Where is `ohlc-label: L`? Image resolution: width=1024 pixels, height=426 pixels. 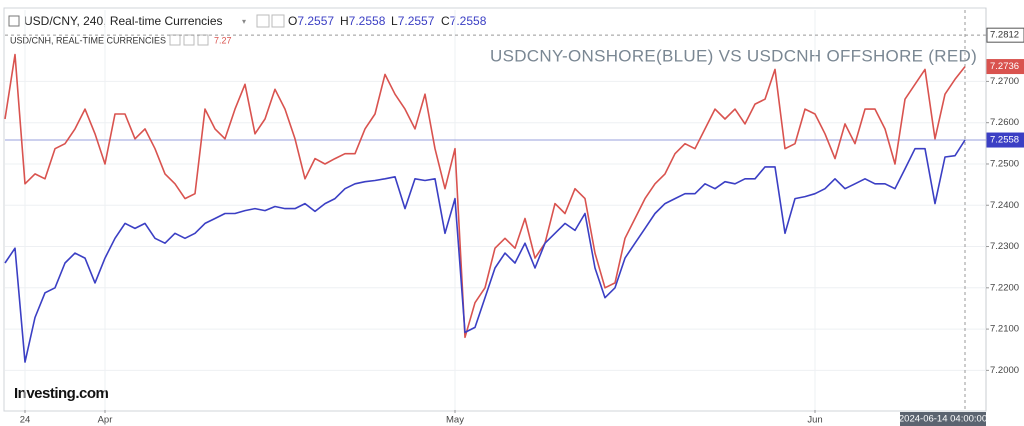
ohlc-label: L is located at coordinates (394, 21).